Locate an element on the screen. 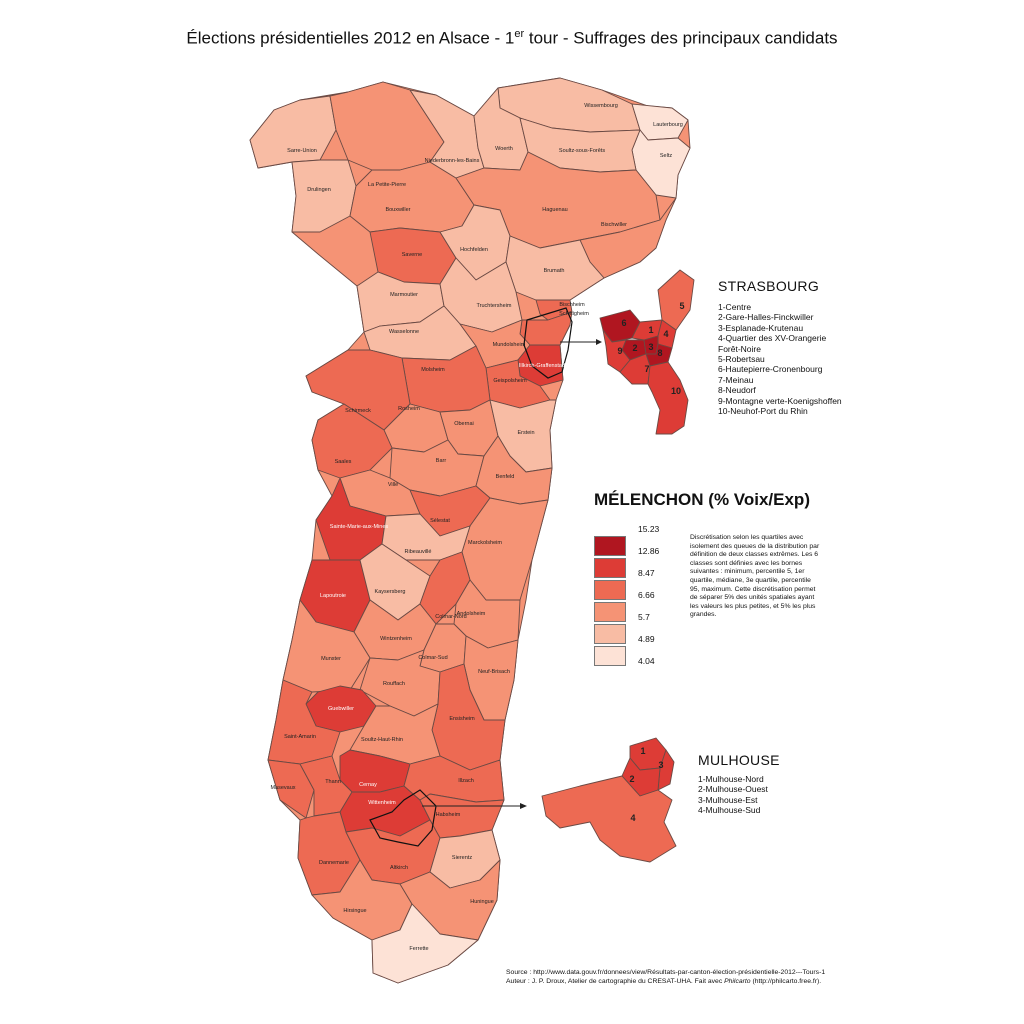 The height and width of the screenshot is (1024, 1024). mulhouse-title: MULHOUSE is located at coordinates (739, 760).